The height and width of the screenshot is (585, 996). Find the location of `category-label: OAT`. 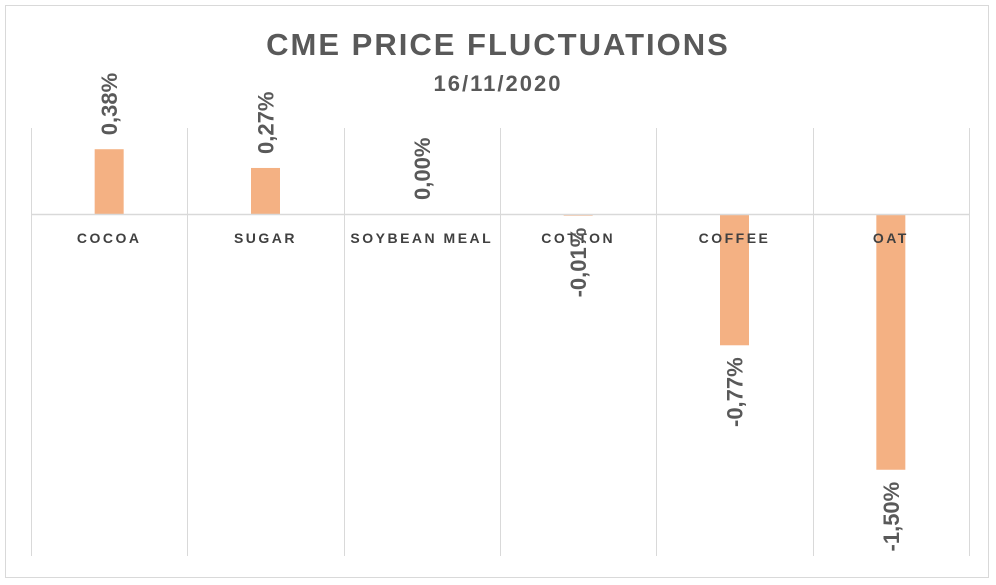

category-label: OAT is located at coordinates (891, 238).